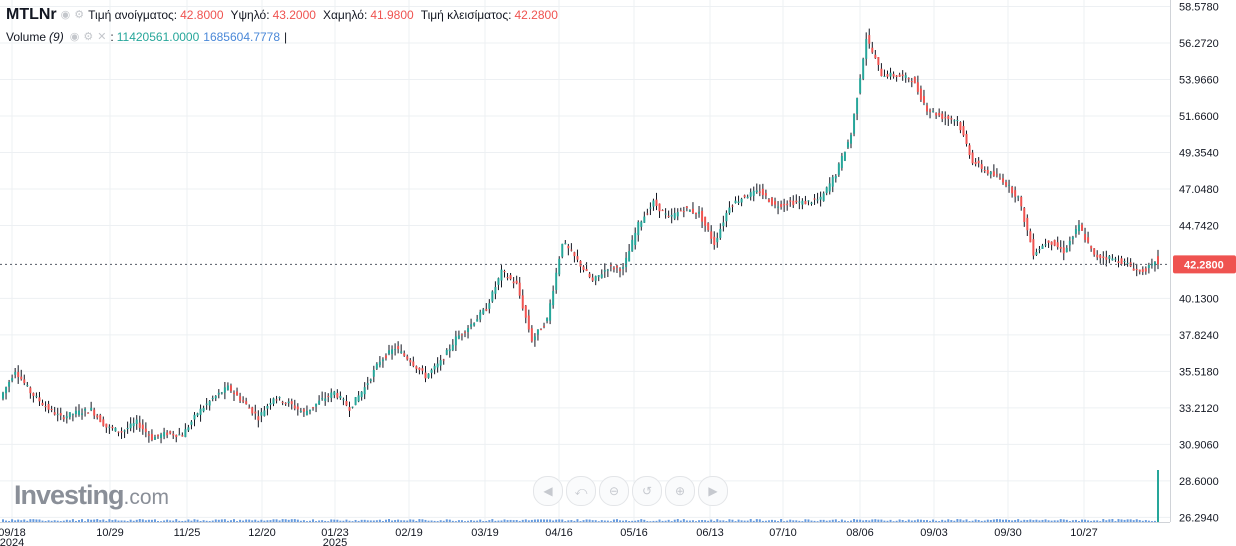  What do you see at coordinates (860, 533) in the screenshot?
I see `x-tick-label: 08/06` at bounding box center [860, 533].